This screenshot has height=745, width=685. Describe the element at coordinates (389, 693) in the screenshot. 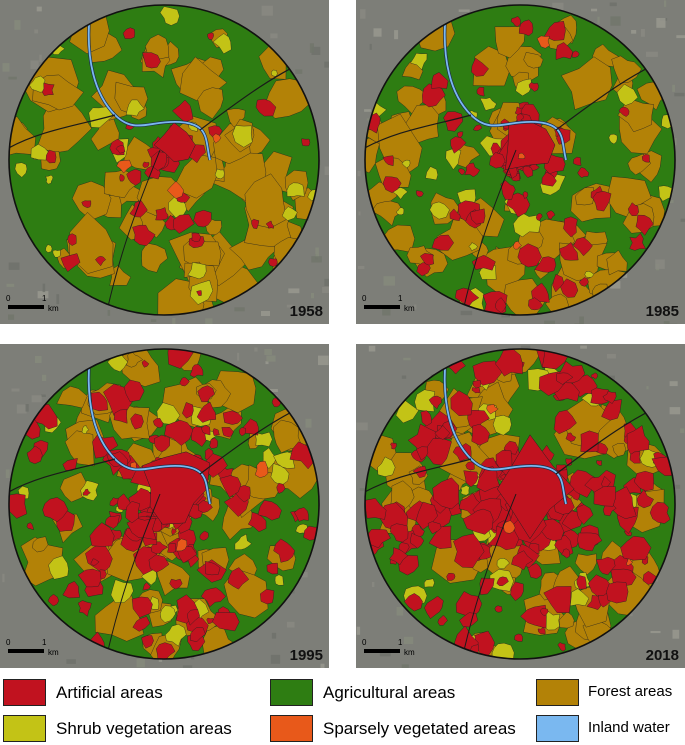

I see `legend-label: Agricultural areas` at that location.